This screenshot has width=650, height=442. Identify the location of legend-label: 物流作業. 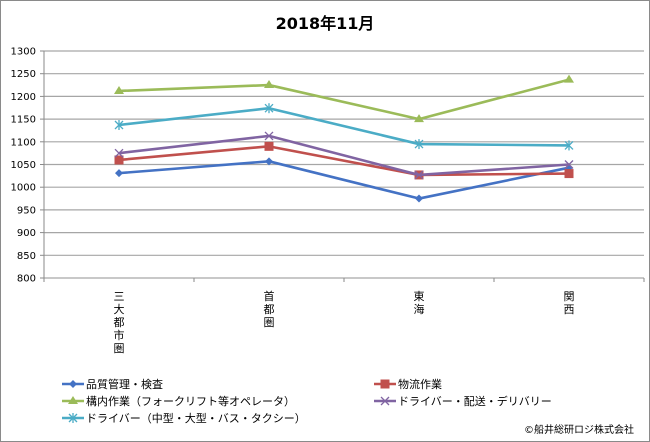
(420, 384).